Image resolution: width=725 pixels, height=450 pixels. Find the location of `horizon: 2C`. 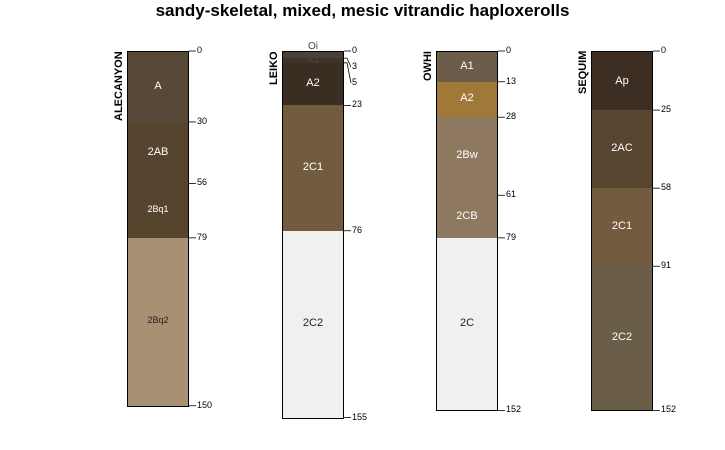

horizon: 2C is located at coordinates (467, 324).